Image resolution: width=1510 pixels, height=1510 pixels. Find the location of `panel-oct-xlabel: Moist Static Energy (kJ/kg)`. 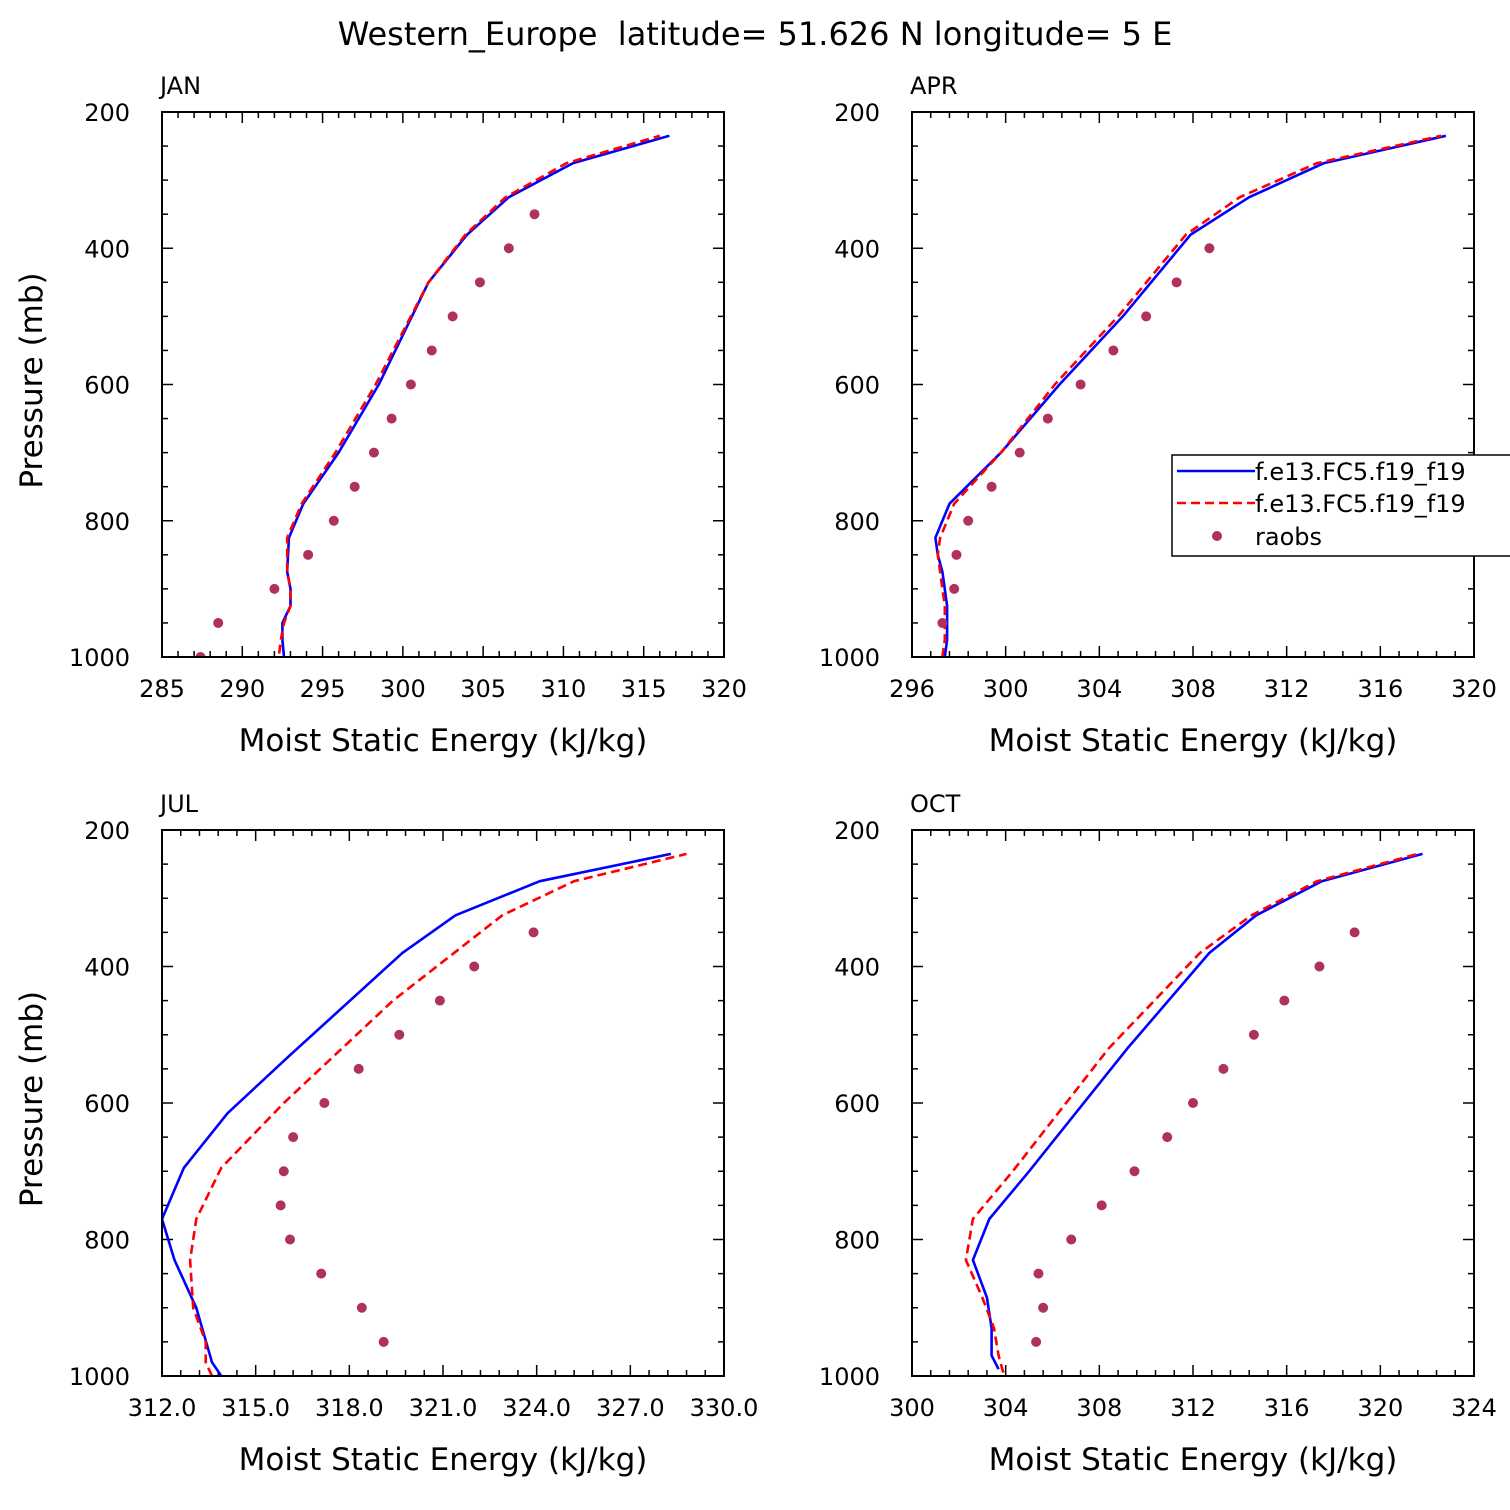

panel-oct-xlabel: Moist Static Energy (kJ/kg) is located at coordinates (1193, 1460).